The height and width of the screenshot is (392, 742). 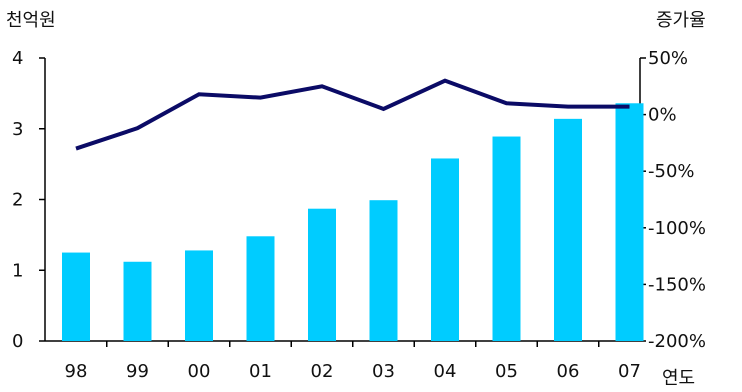 What do you see at coordinates (671, 171) in the screenshot?
I see `y2-tick-label: -50%` at bounding box center [671, 171].